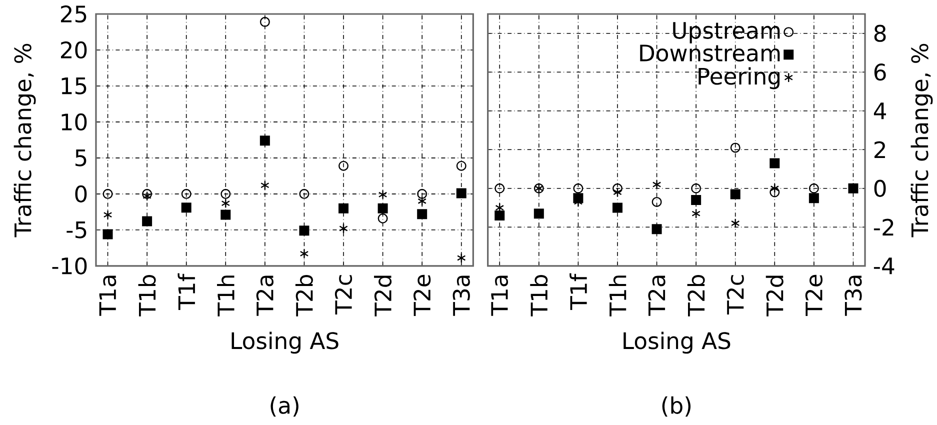  I want to click on y-tick-label: -10, so click(69, 265).